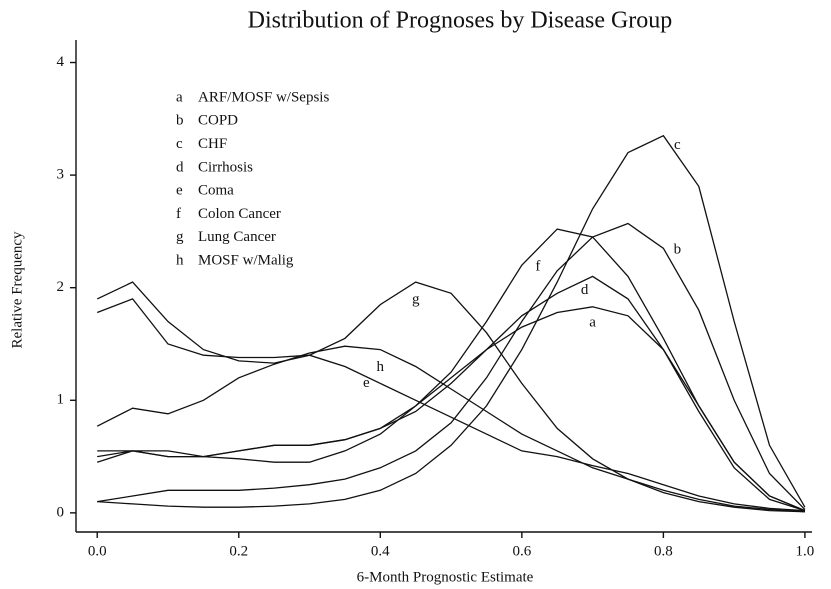 The width and height of the screenshot is (831, 589). I want to click on legend-label: Lung Cancer, so click(237, 237).